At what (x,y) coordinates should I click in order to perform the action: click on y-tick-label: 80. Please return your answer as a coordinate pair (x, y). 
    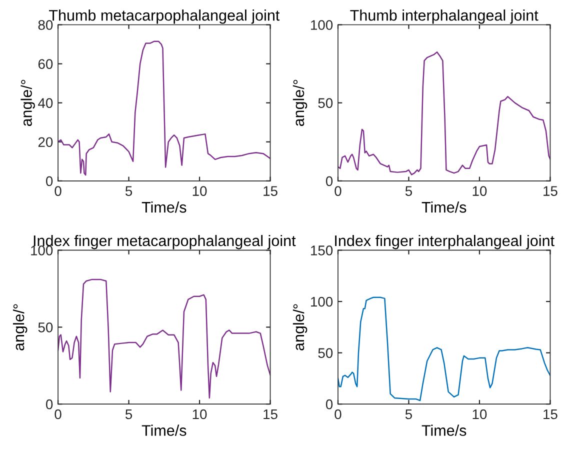
    Looking at the image, I should click on (45, 25).